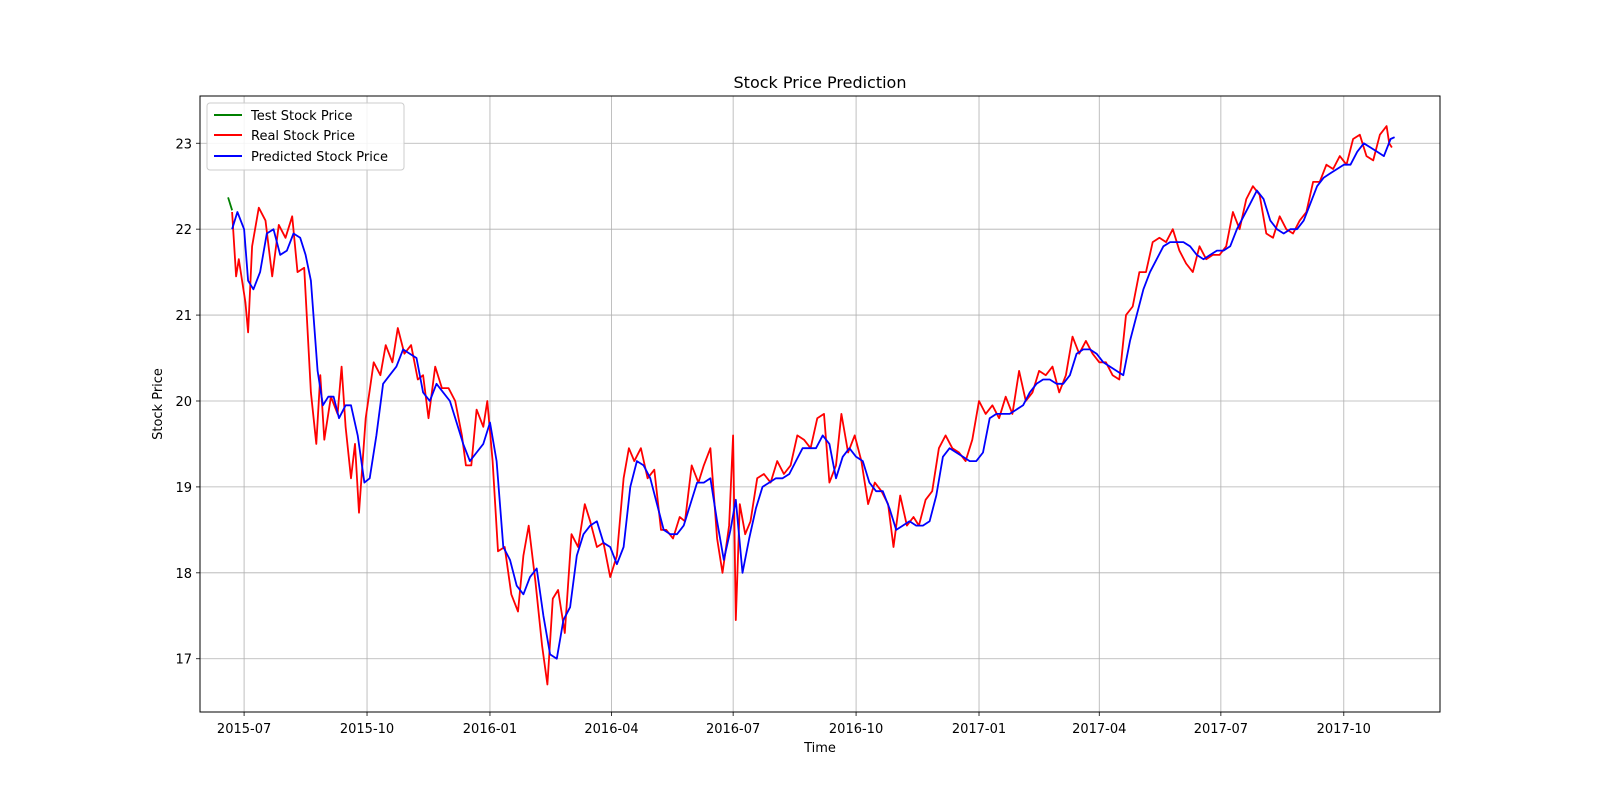  What do you see at coordinates (490, 729) in the screenshot?
I see `x-tick-label: 2016-01` at bounding box center [490, 729].